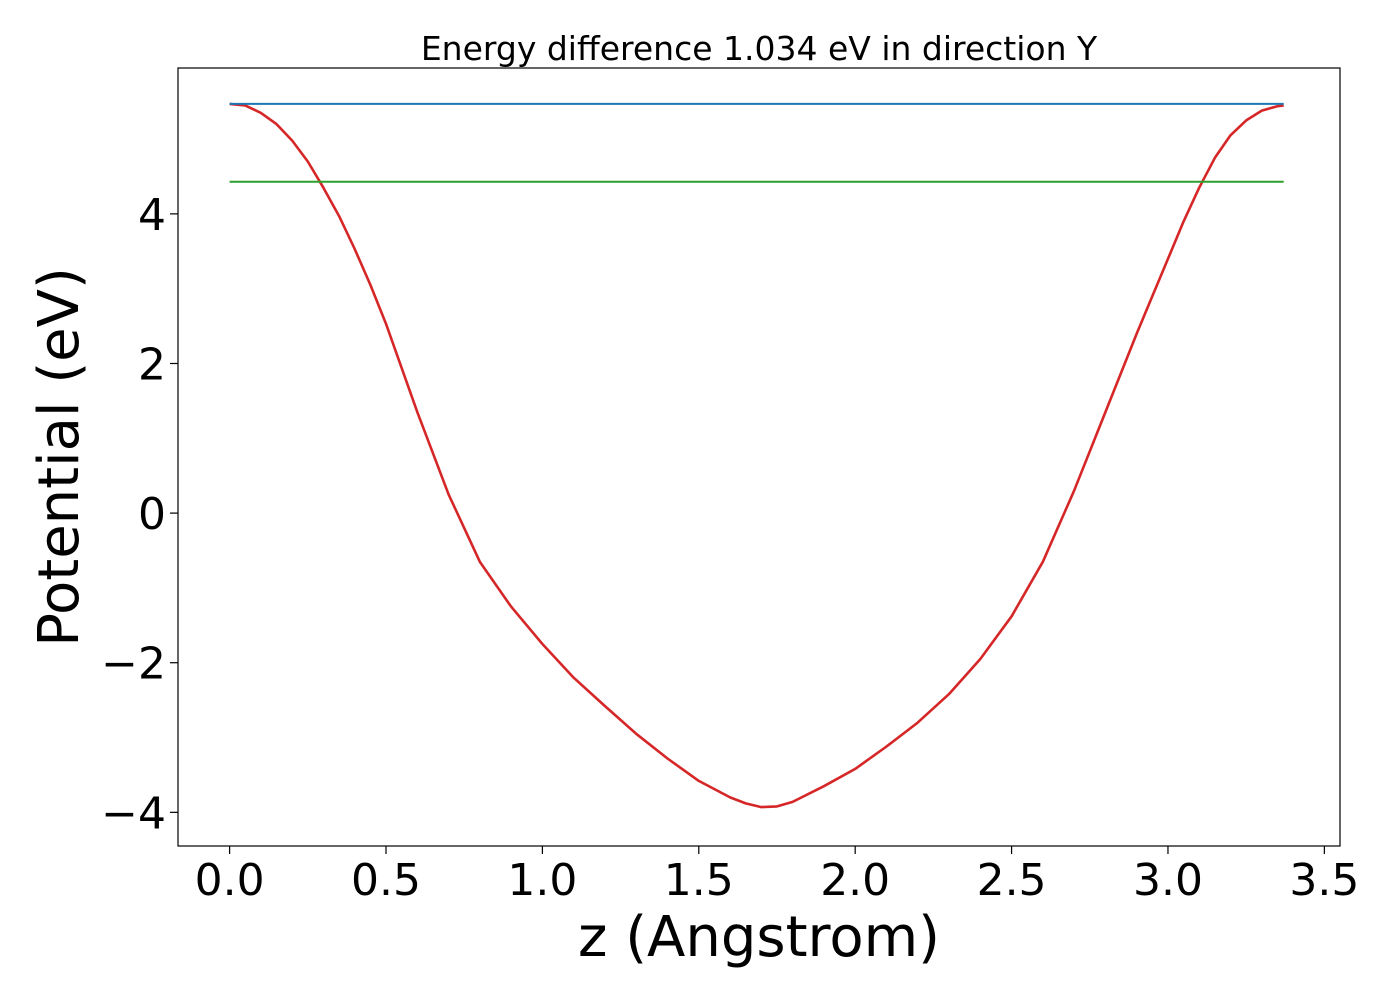  Describe the element at coordinates (152, 364) in the screenshot. I see `y-tick-label: 2` at that location.